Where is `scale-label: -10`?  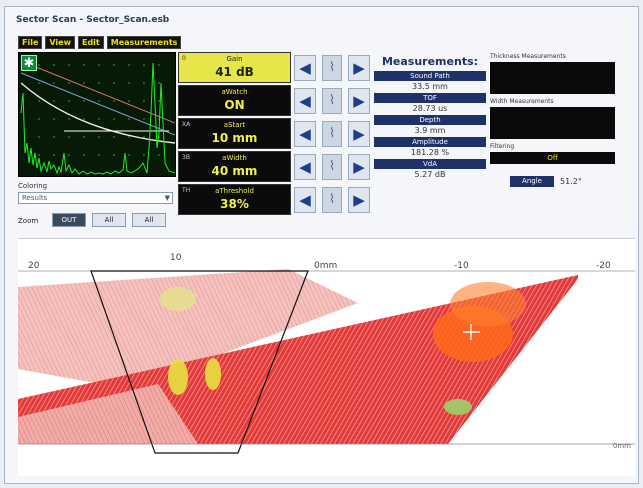
scale-label: -10 is located at coordinates (461, 266).